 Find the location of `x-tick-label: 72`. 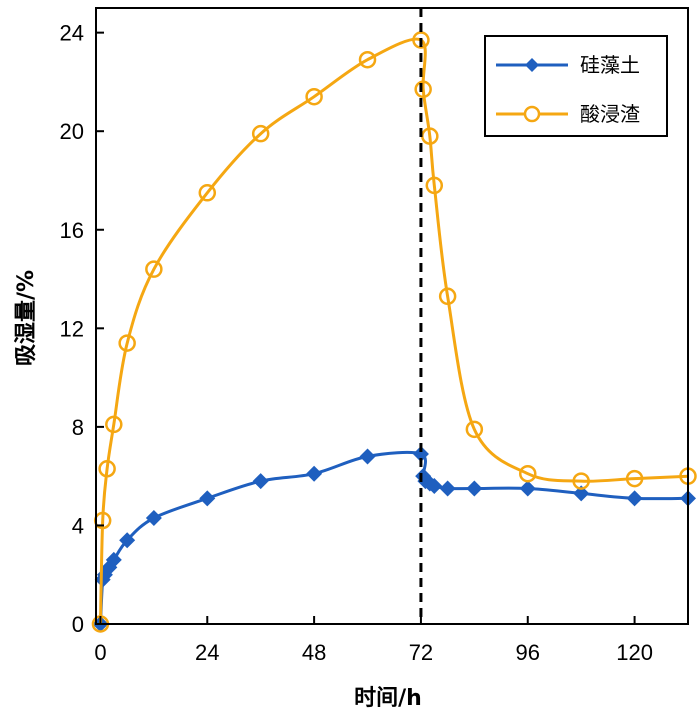

x-tick-label: 72 is located at coordinates (421, 652).